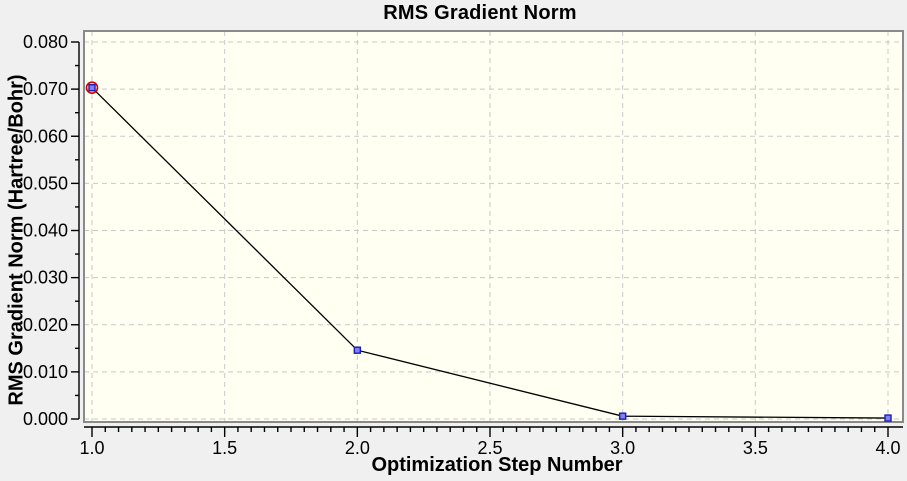 The image size is (907, 481). What do you see at coordinates (91, 448) in the screenshot?
I see `x-tick-label: 1.0` at bounding box center [91, 448].